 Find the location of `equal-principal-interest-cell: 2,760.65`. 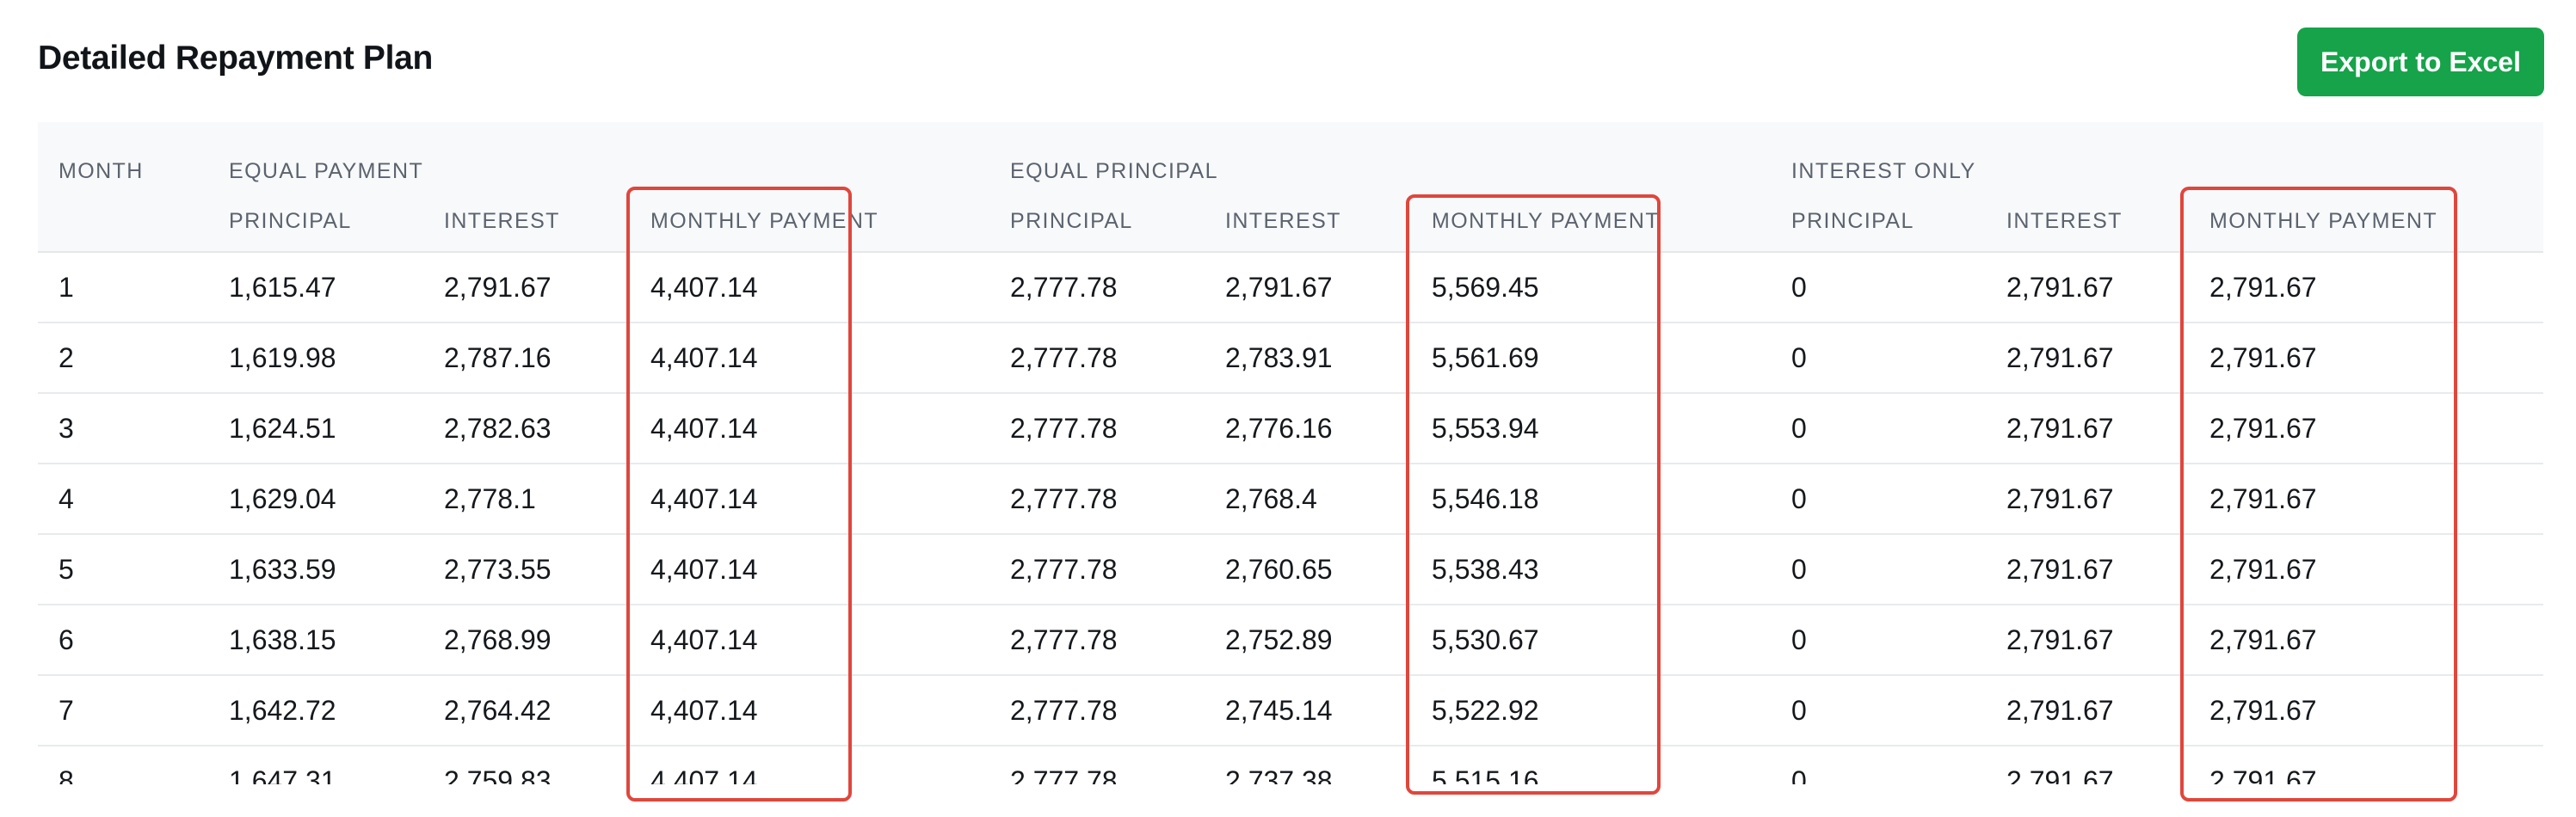

equal-principal-interest-cell: 2,760.65 is located at coordinates (1308, 569).